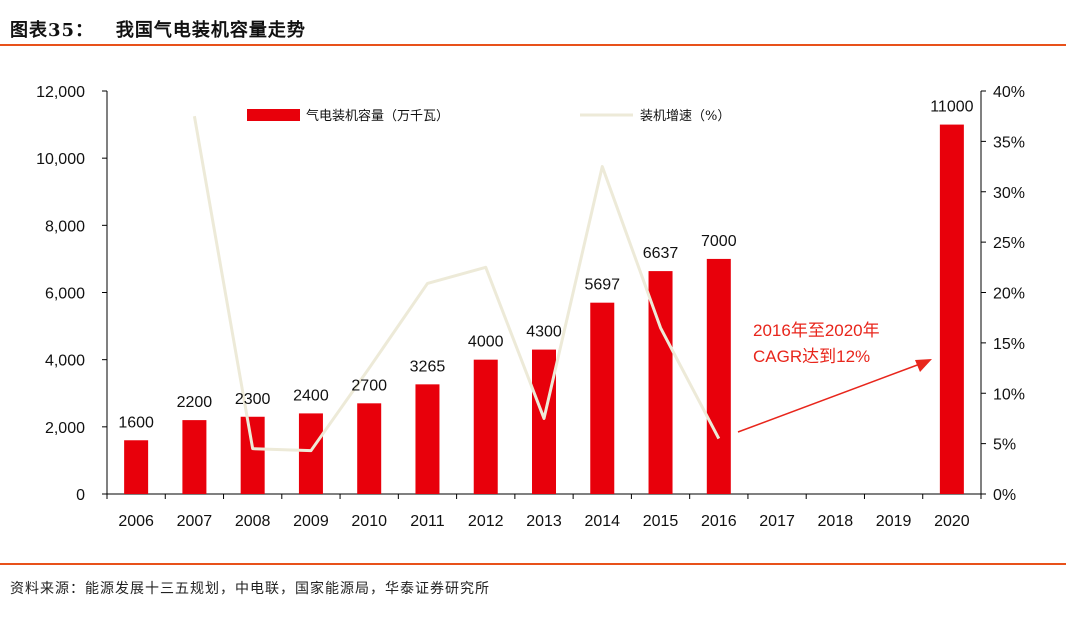  What do you see at coordinates (253, 521) in the screenshot?
I see `x-tick-label: 2008` at bounding box center [253, 521].